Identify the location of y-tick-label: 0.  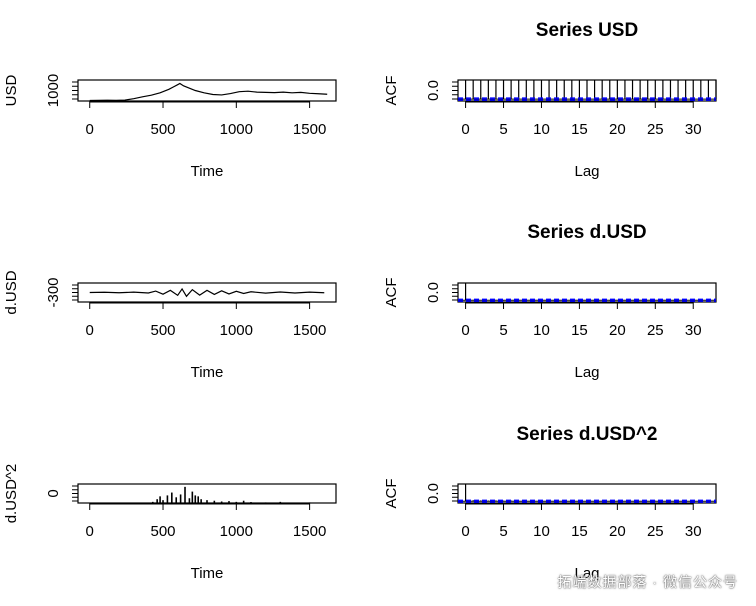
(53, 493).